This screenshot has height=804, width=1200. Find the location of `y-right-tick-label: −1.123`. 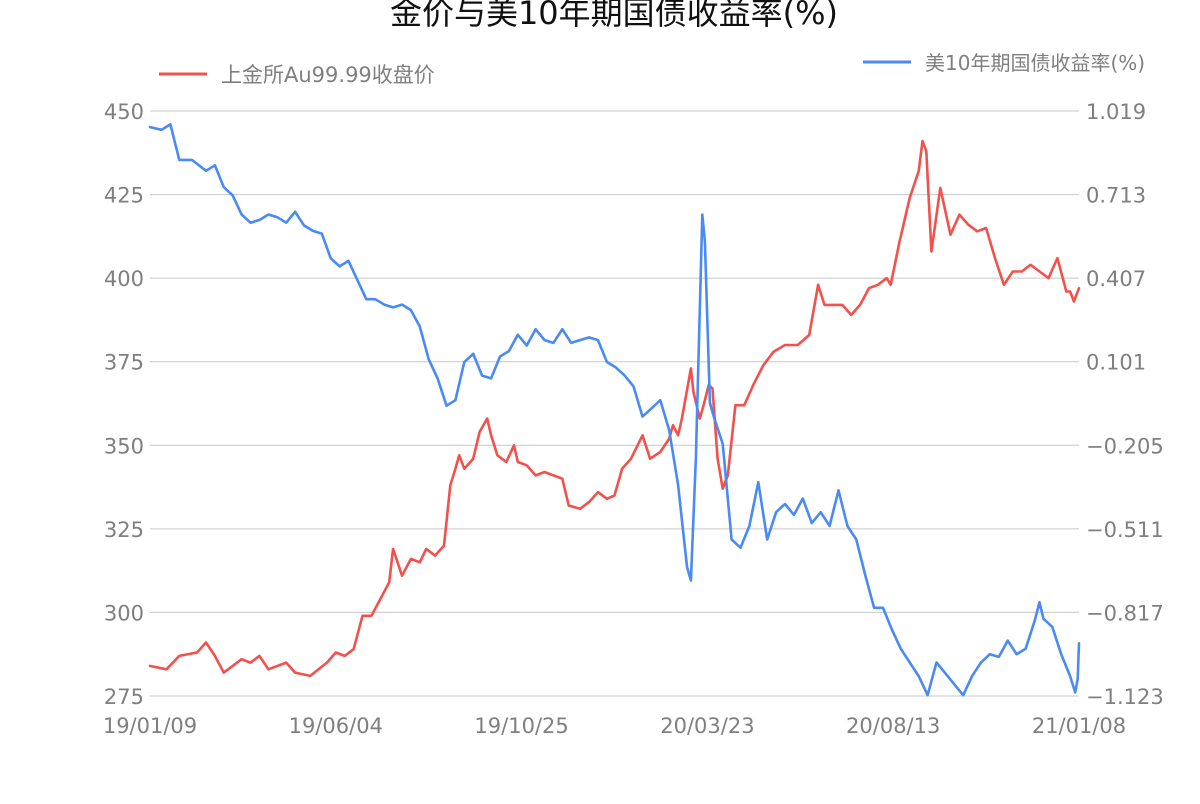

y-right-tick-label: −1.123 is located at coordinates (1125, 697).